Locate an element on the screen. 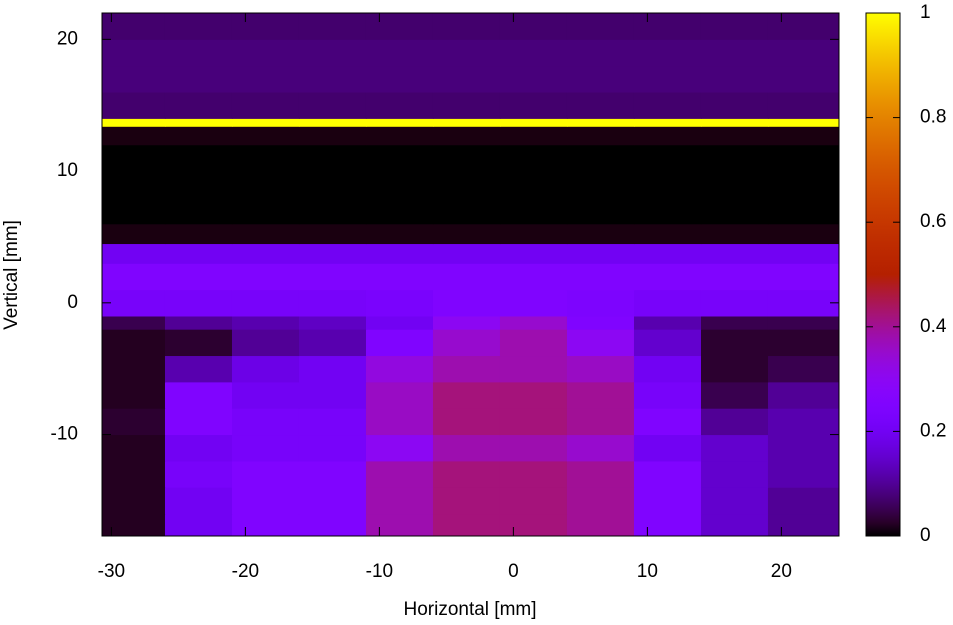 The width and height of the screenshot is (953, 625). y-tick-label: 20 is located at coordinates (67, 38).